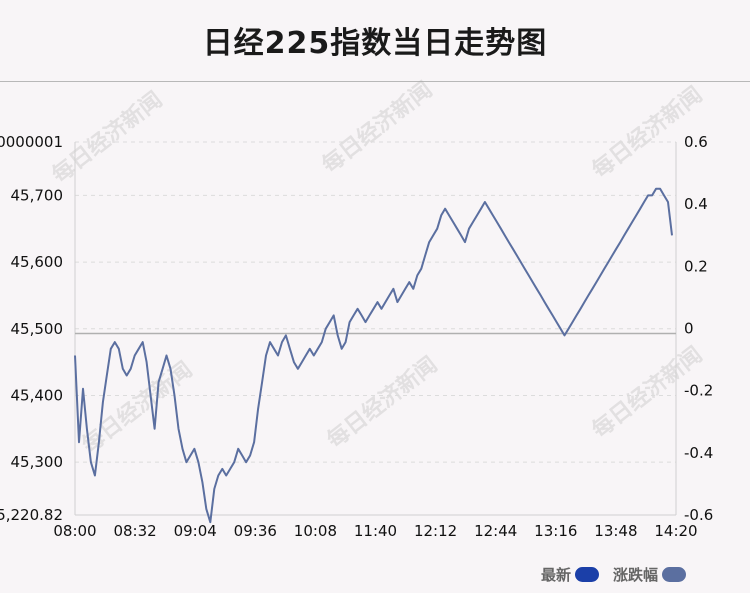 The height and width of the screenshot is (593, 750). Describe the element at coordinates (37, 262) in the screenshot. I see `y-left-tick-label: 45,600` at that location.